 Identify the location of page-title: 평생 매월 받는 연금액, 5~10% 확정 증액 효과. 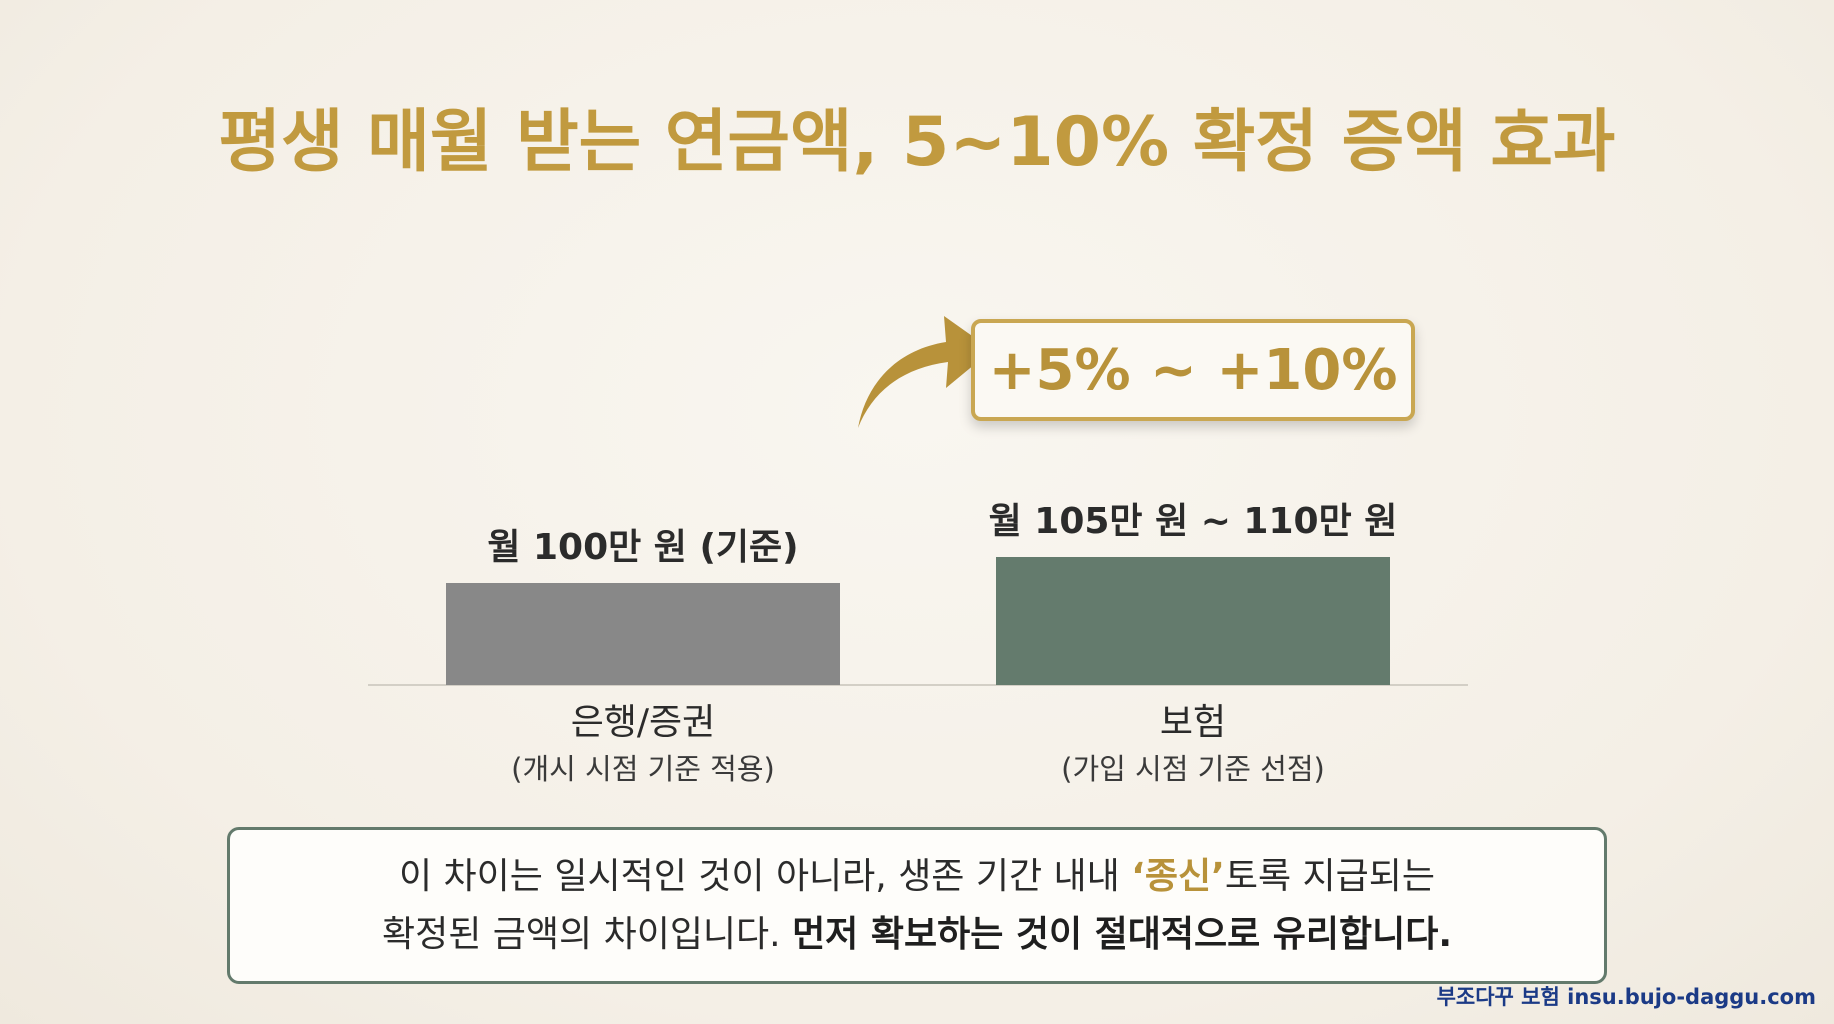
(917, 142).